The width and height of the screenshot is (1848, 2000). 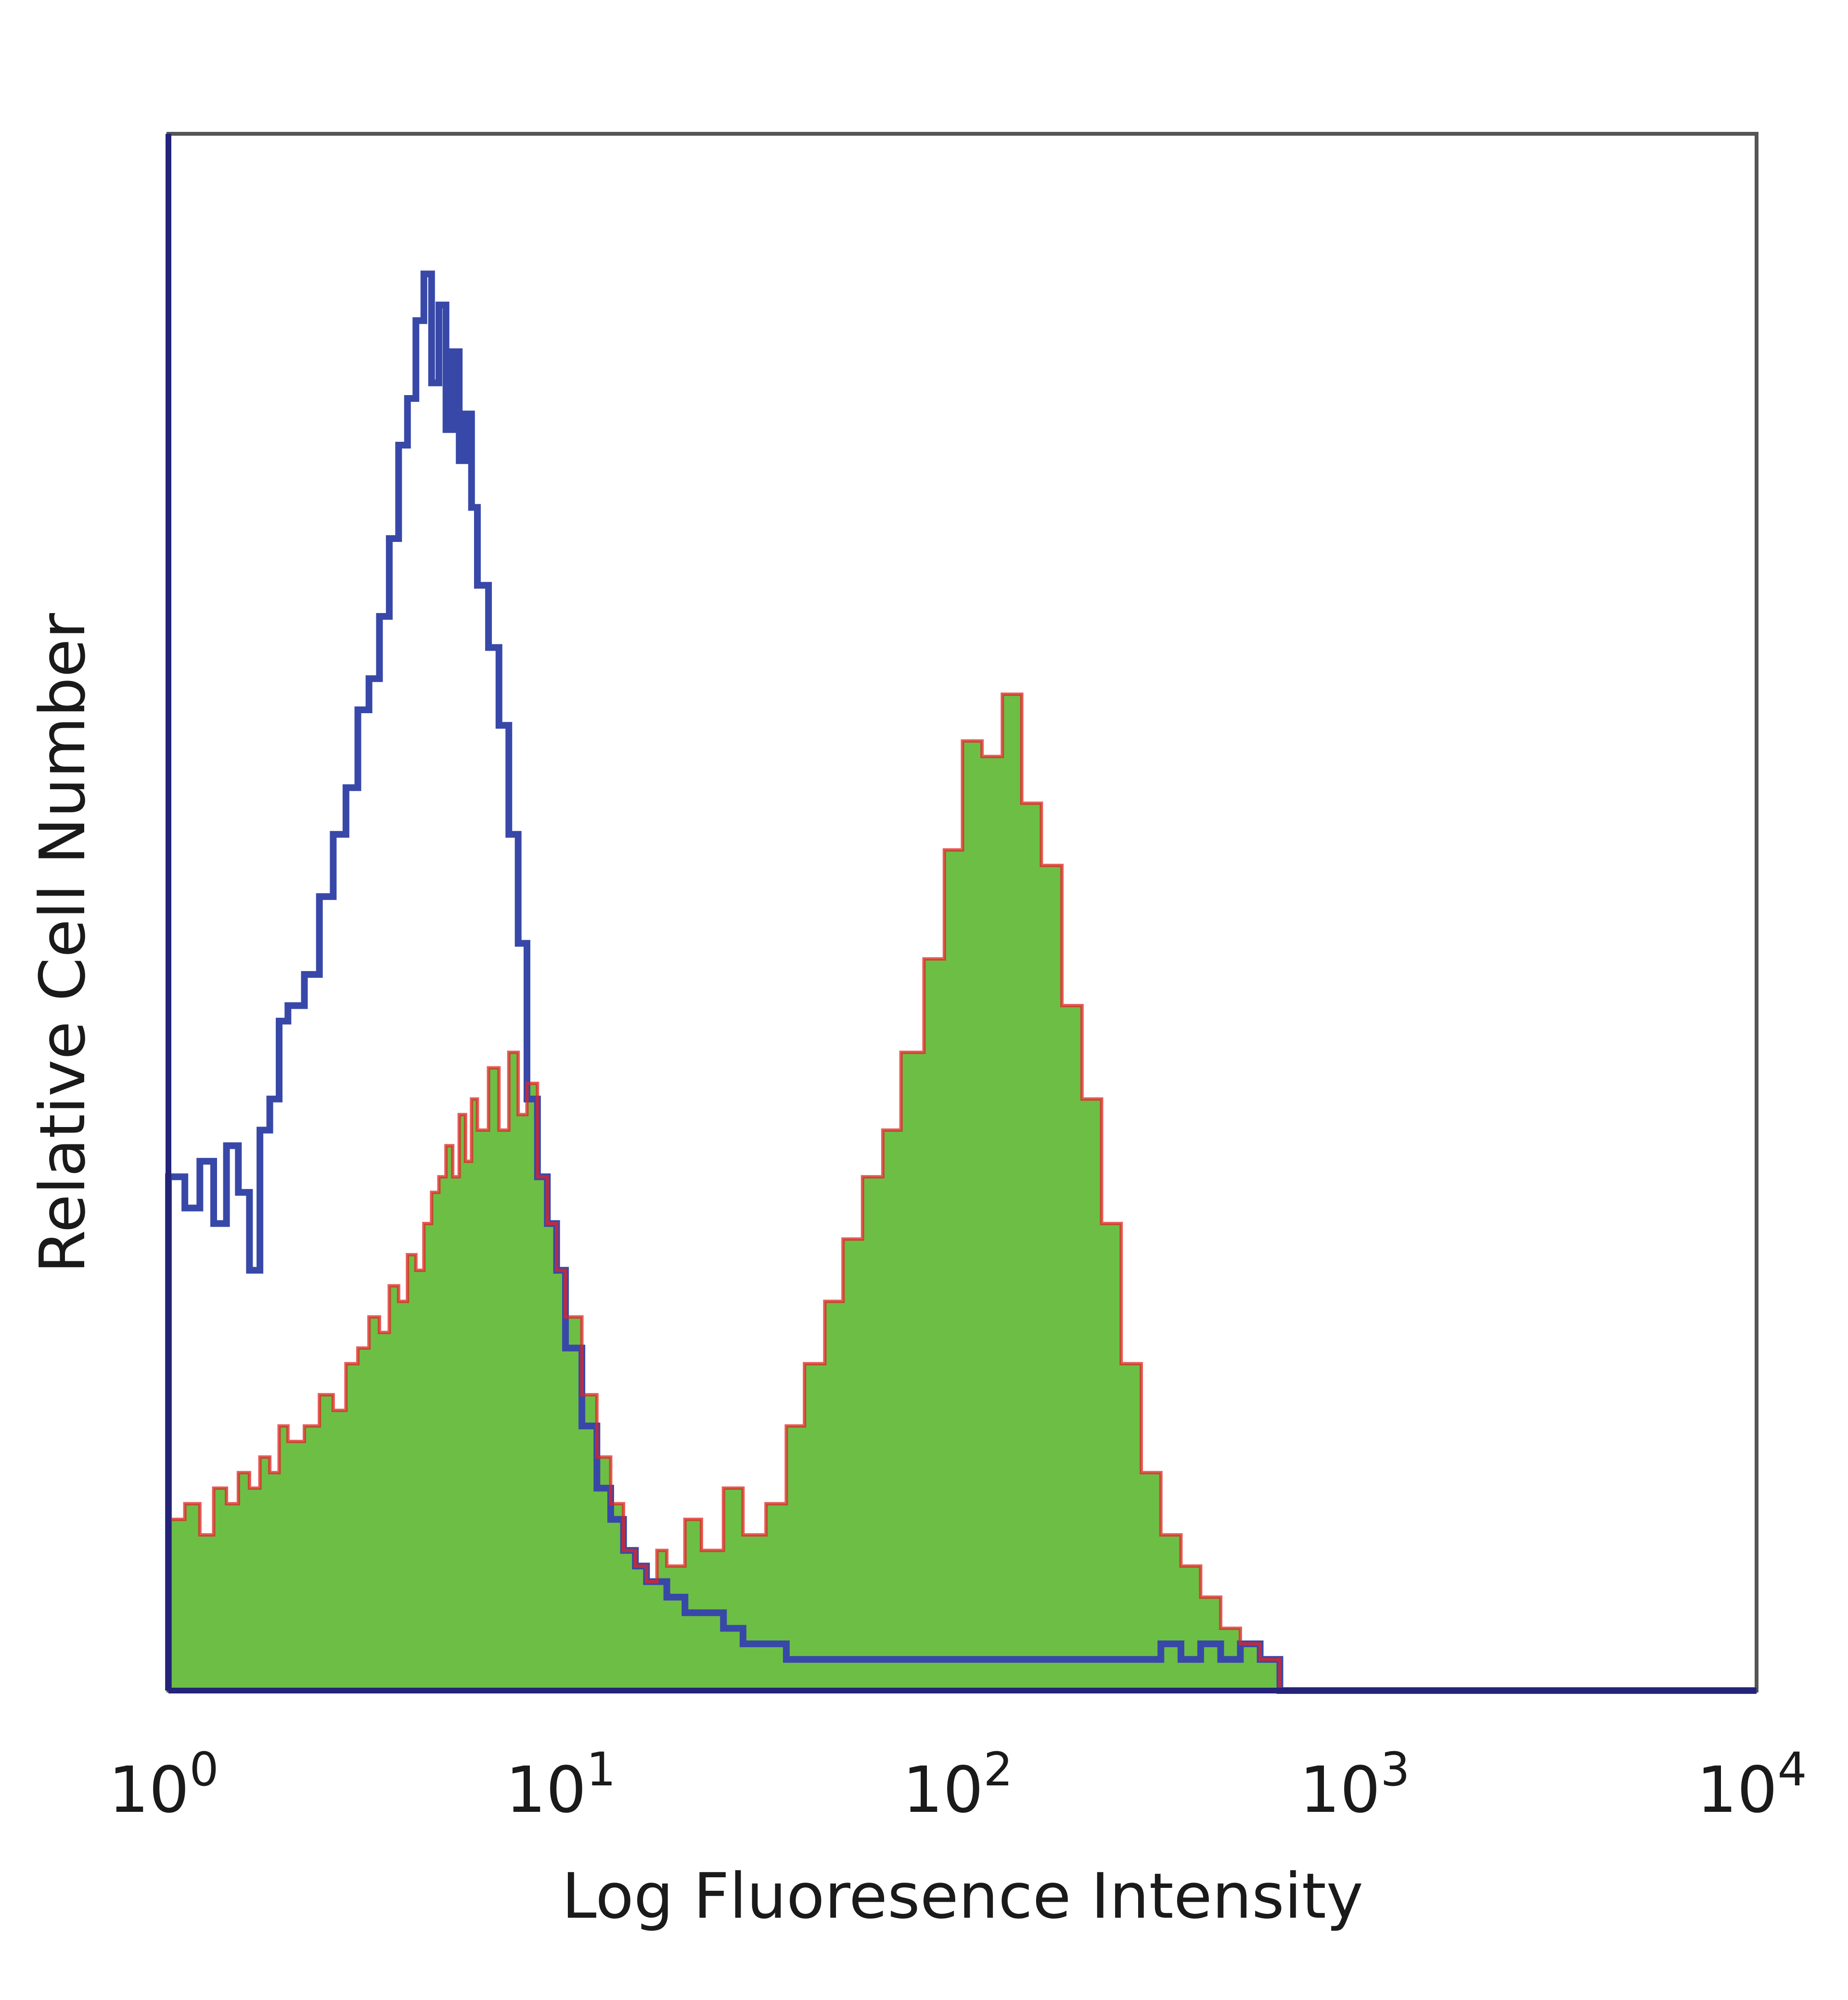 I want to click on x-tick-labels: 100 101 102 103 104, so click(x=957, y=1785).